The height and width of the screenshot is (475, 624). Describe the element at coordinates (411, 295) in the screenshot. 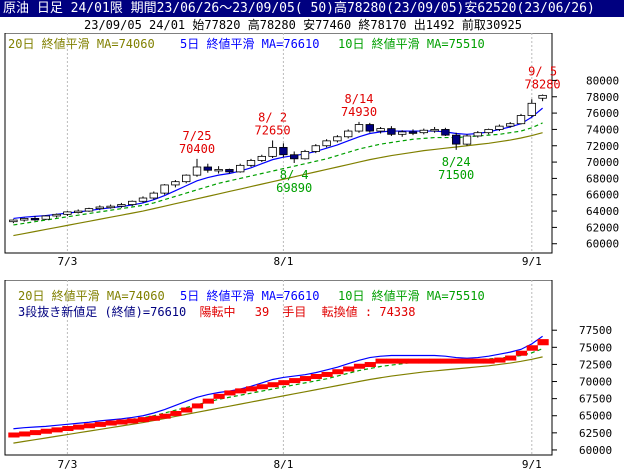

I see `lower-legend-ma10: 10日 終値平滑 MA=75510` at that location.